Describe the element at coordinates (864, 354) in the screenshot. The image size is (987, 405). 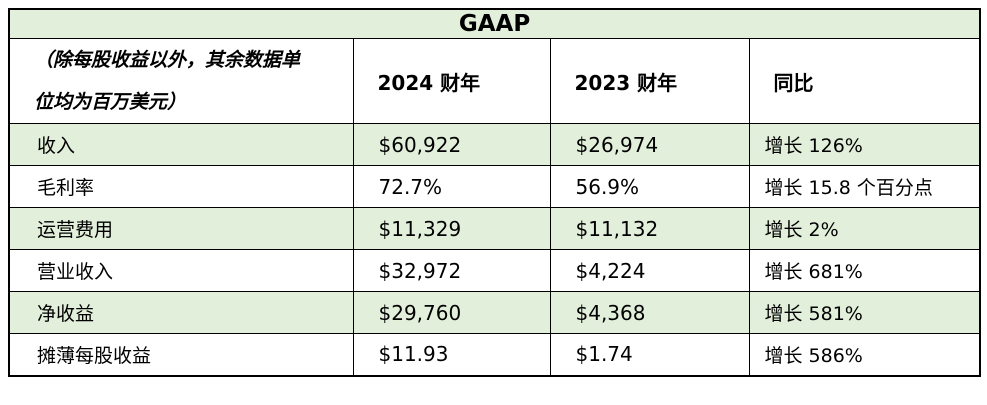
I see `yoy-value: 增长 586%` at that location.